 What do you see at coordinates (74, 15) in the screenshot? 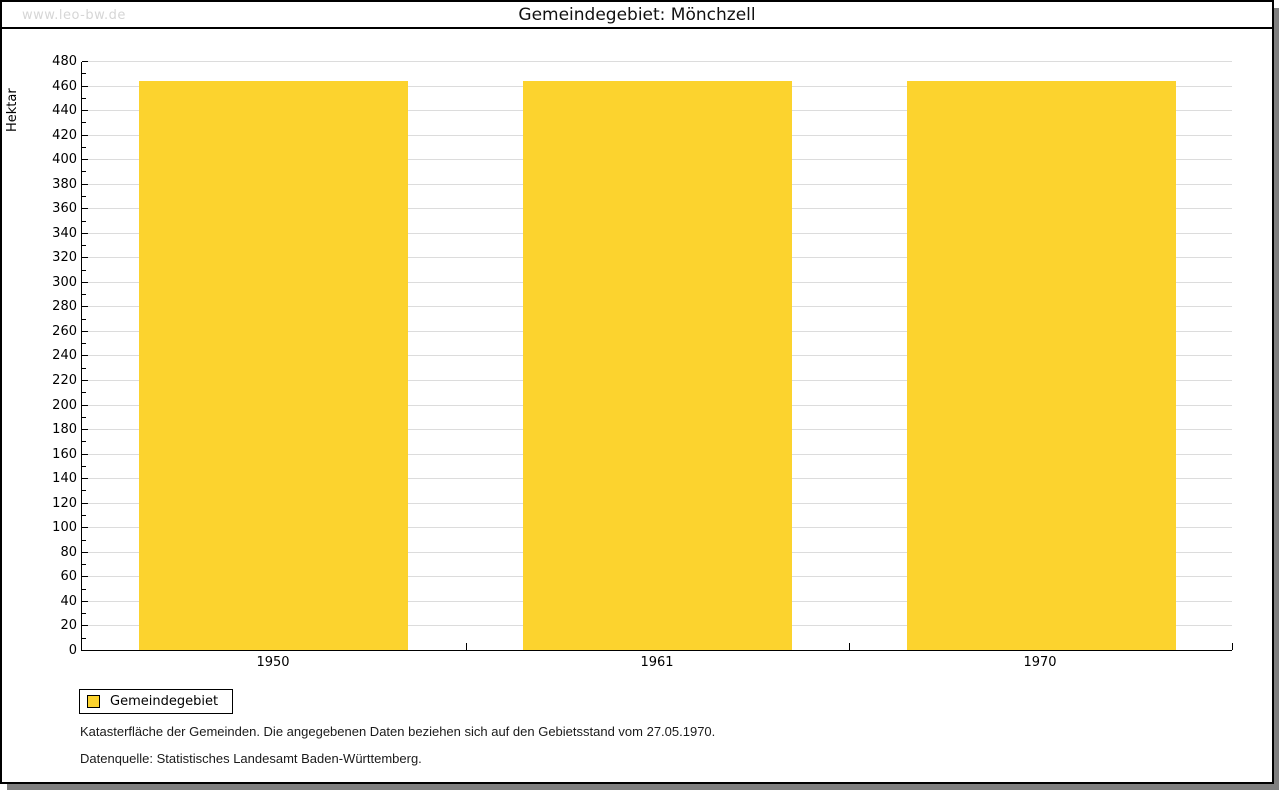
I see `watermark: www.leo-bw.de` at bounding box center [74, 15].